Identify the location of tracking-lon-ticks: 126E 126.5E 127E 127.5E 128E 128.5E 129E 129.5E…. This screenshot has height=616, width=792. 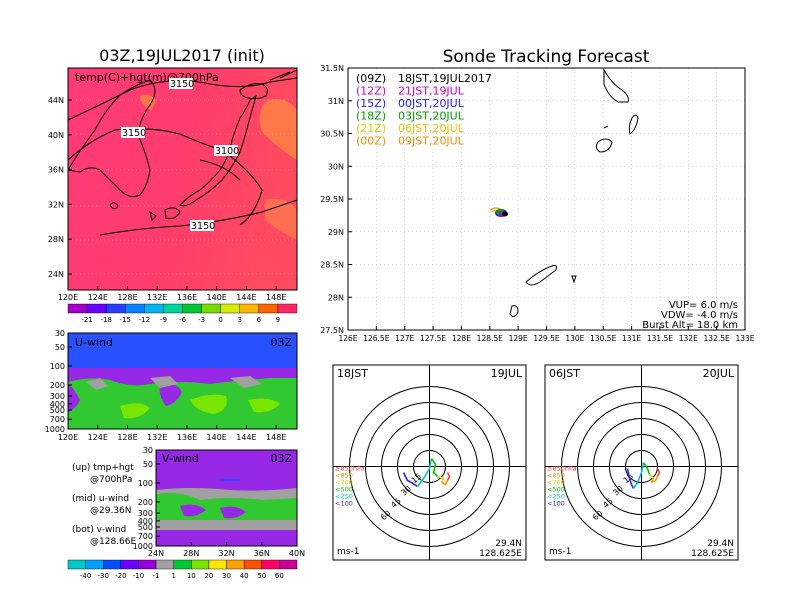
(546, 334).